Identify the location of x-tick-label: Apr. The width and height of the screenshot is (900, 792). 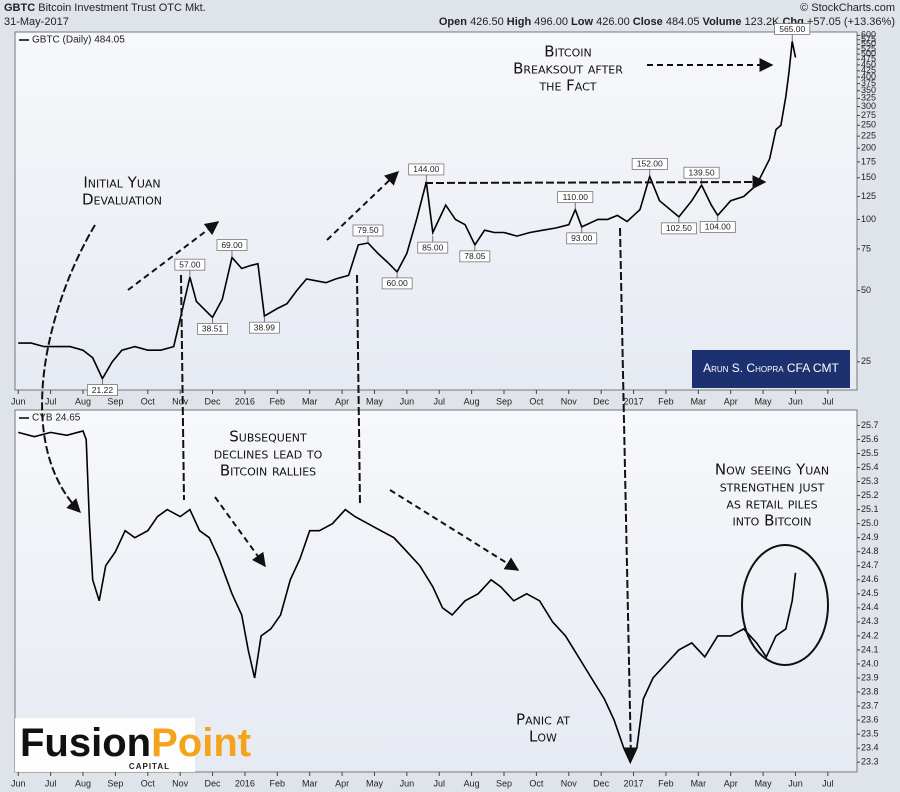
(731, 401).